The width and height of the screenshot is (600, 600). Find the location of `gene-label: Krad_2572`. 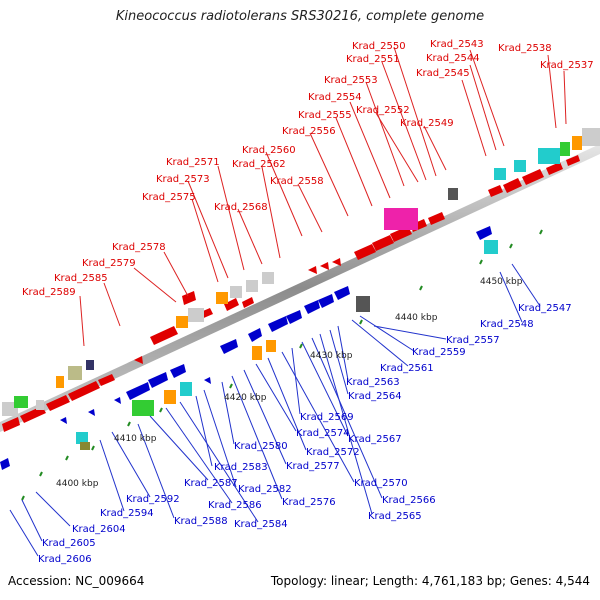

gene-label: Krad_2572 is located at coordinates (333, 452).